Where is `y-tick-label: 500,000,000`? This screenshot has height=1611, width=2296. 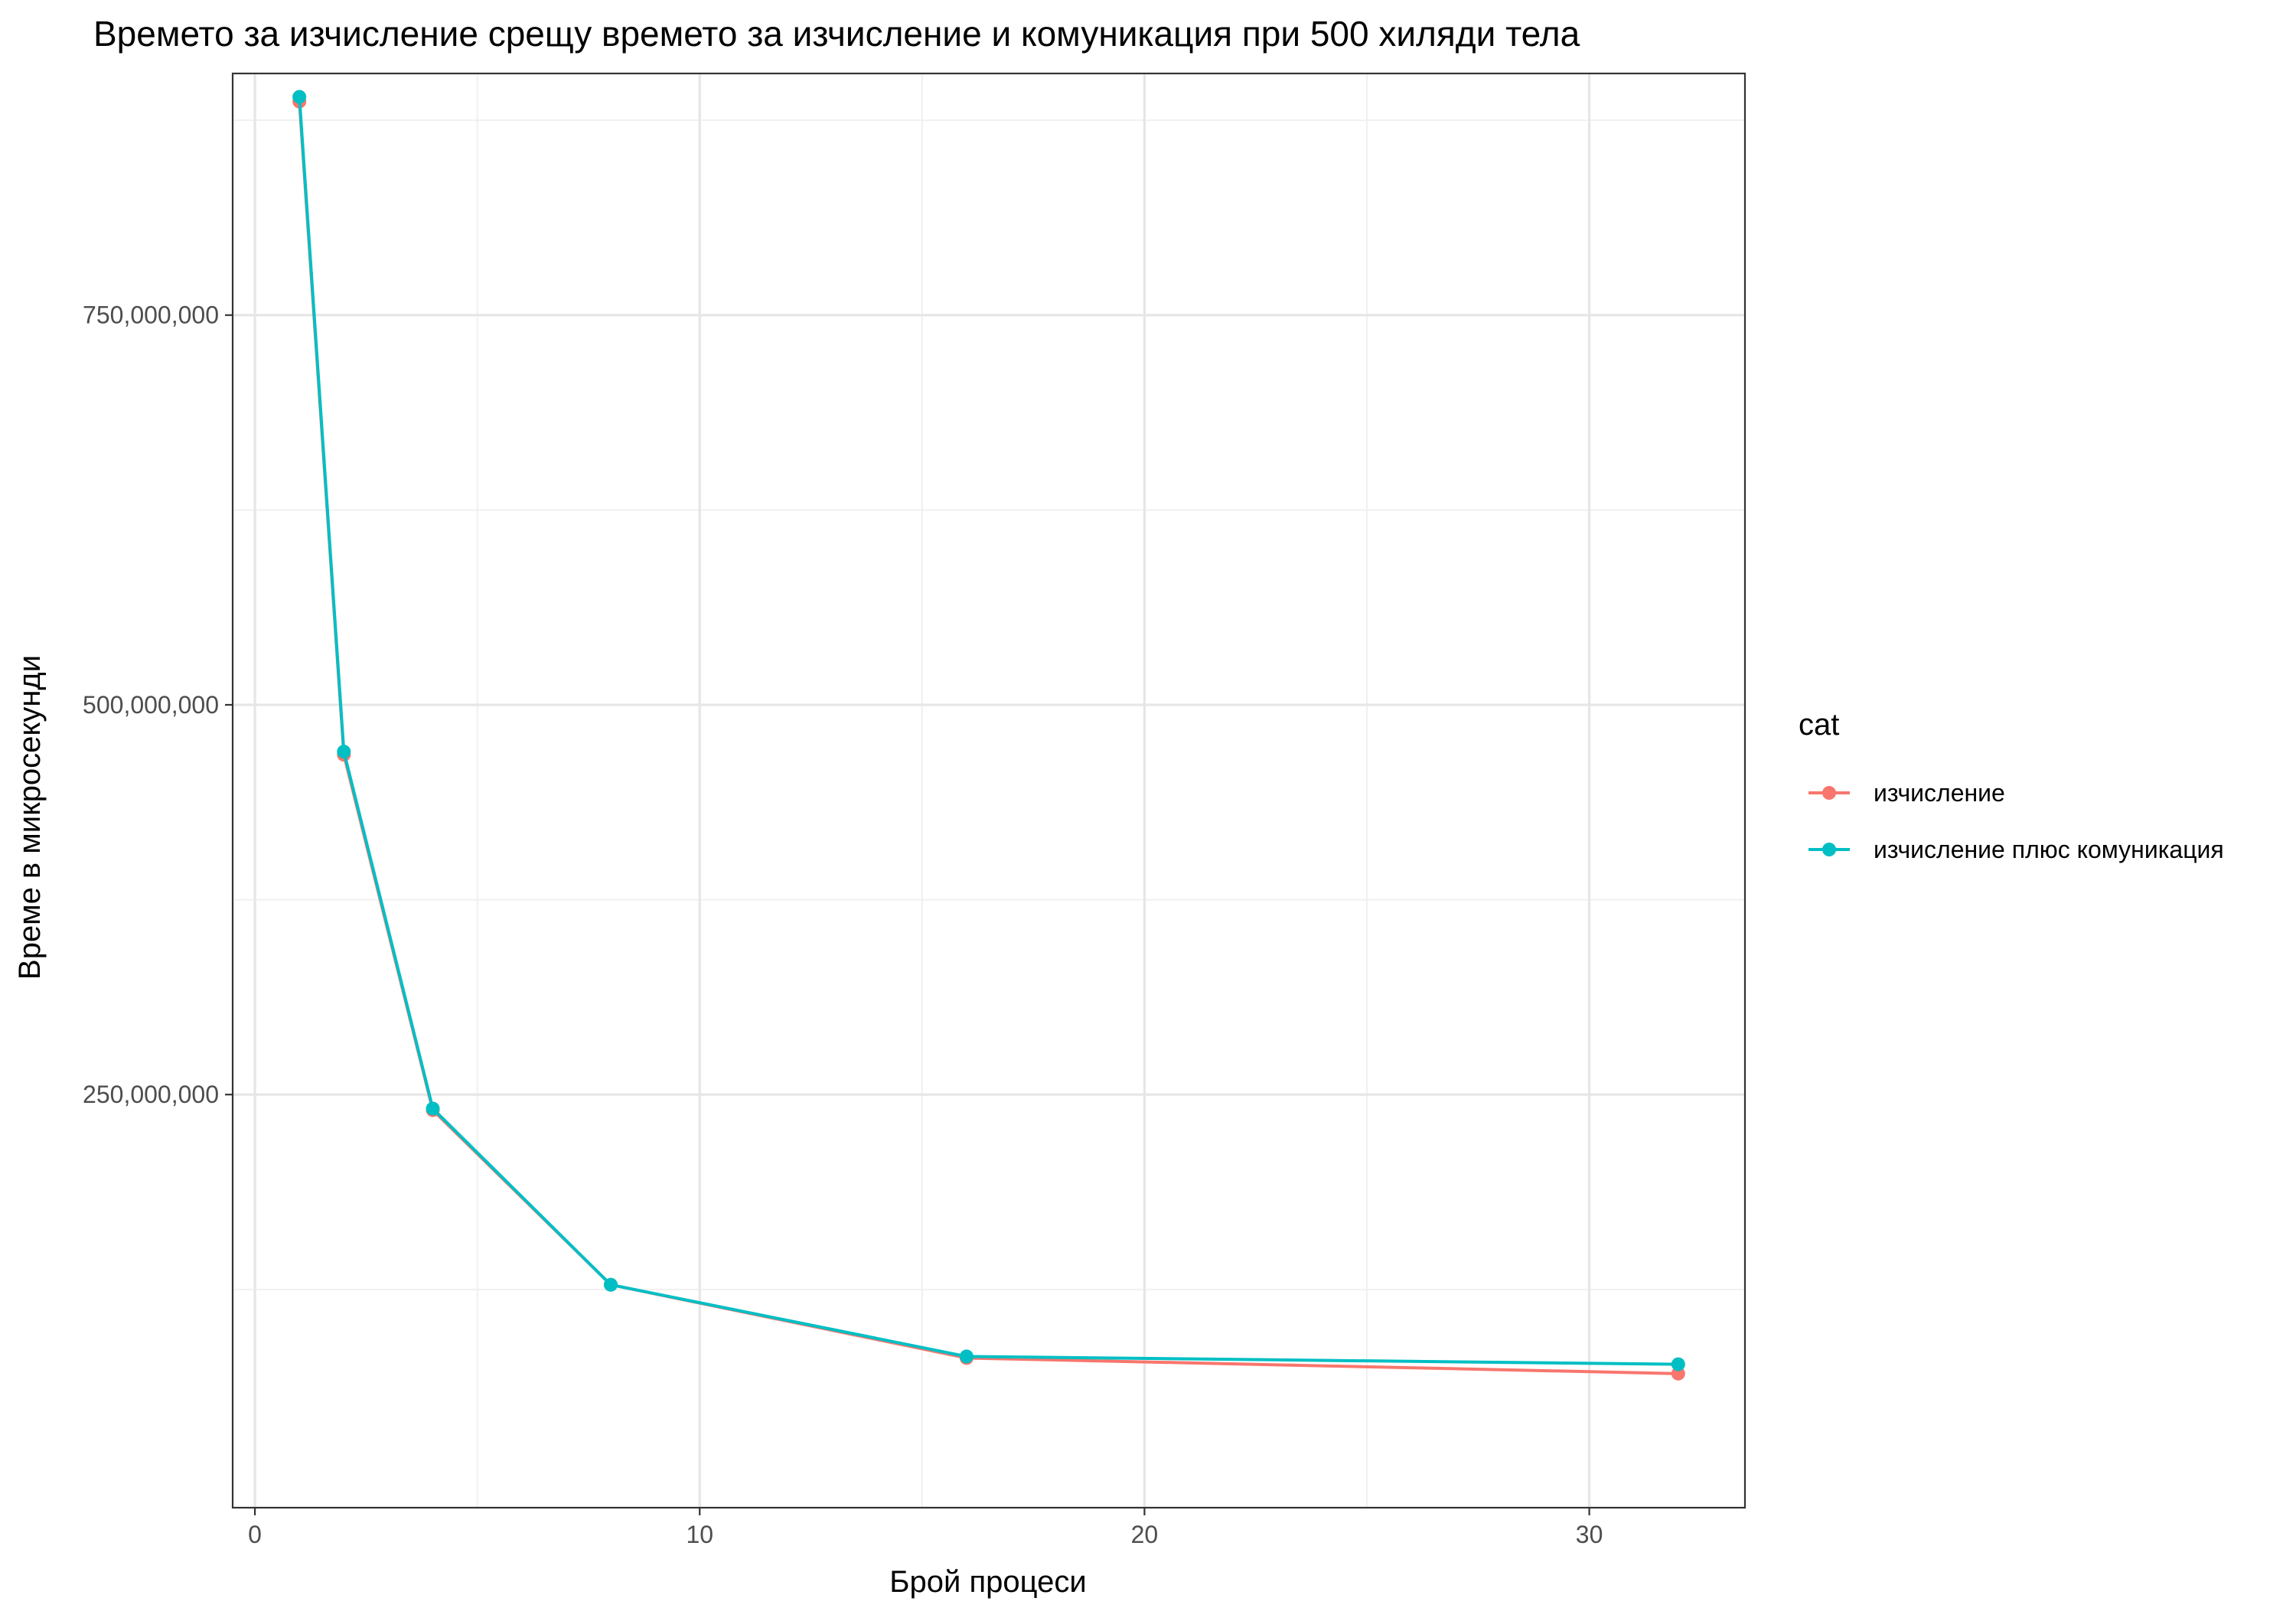 y-tick-label: 500,000,000 is located at coordinates (151, 705).